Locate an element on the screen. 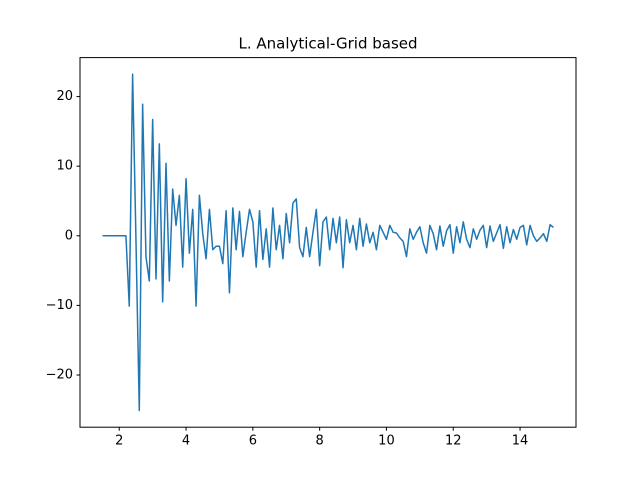 This screenshot has height=480, width=640. y-tick-label: 20 is located at coordinates (64, 96).